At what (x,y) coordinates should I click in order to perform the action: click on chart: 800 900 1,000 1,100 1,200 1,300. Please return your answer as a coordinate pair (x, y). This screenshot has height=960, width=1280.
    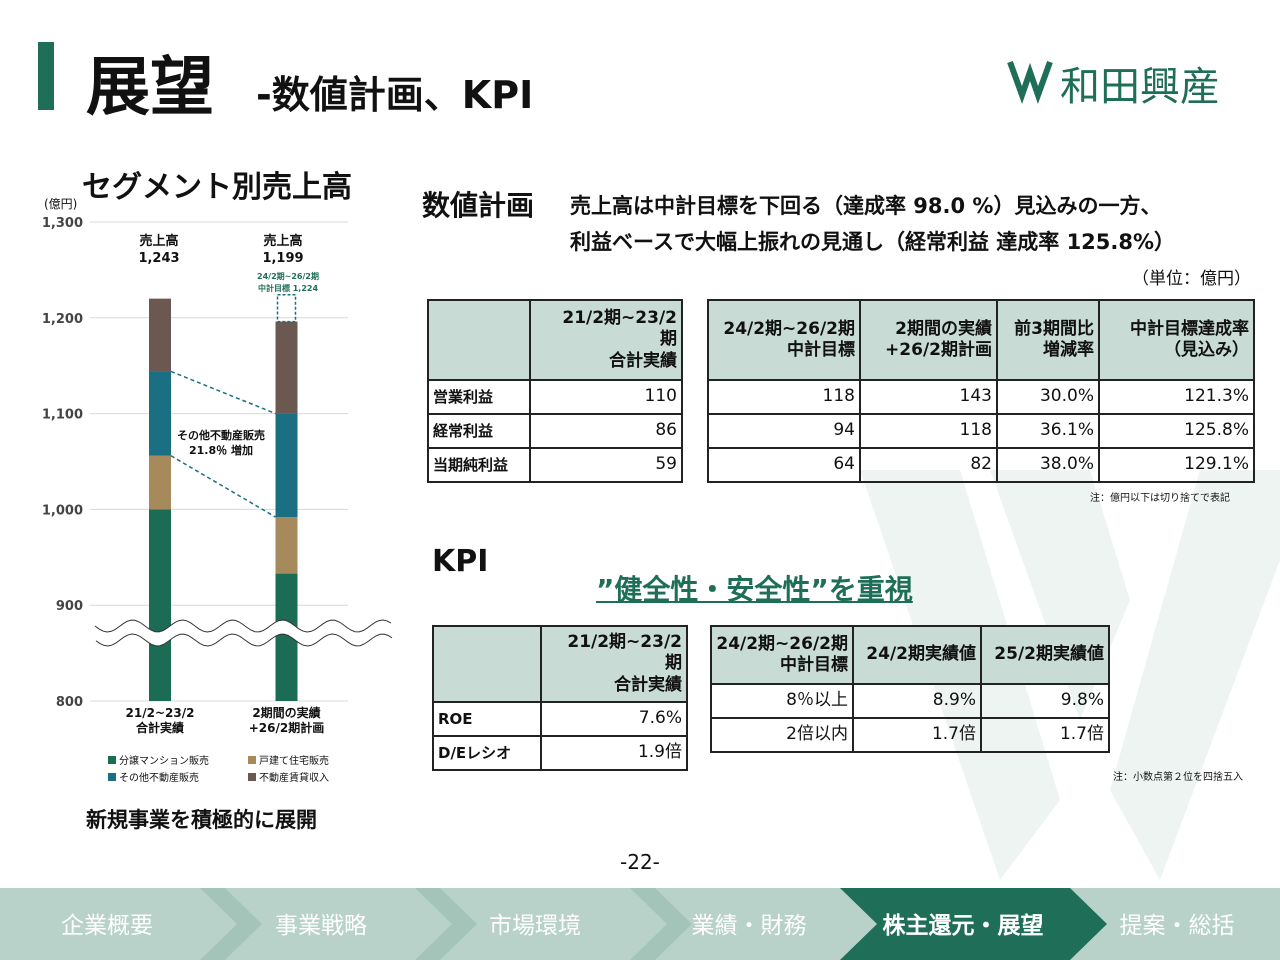
    Looking at the image, I should click on (217, 463).